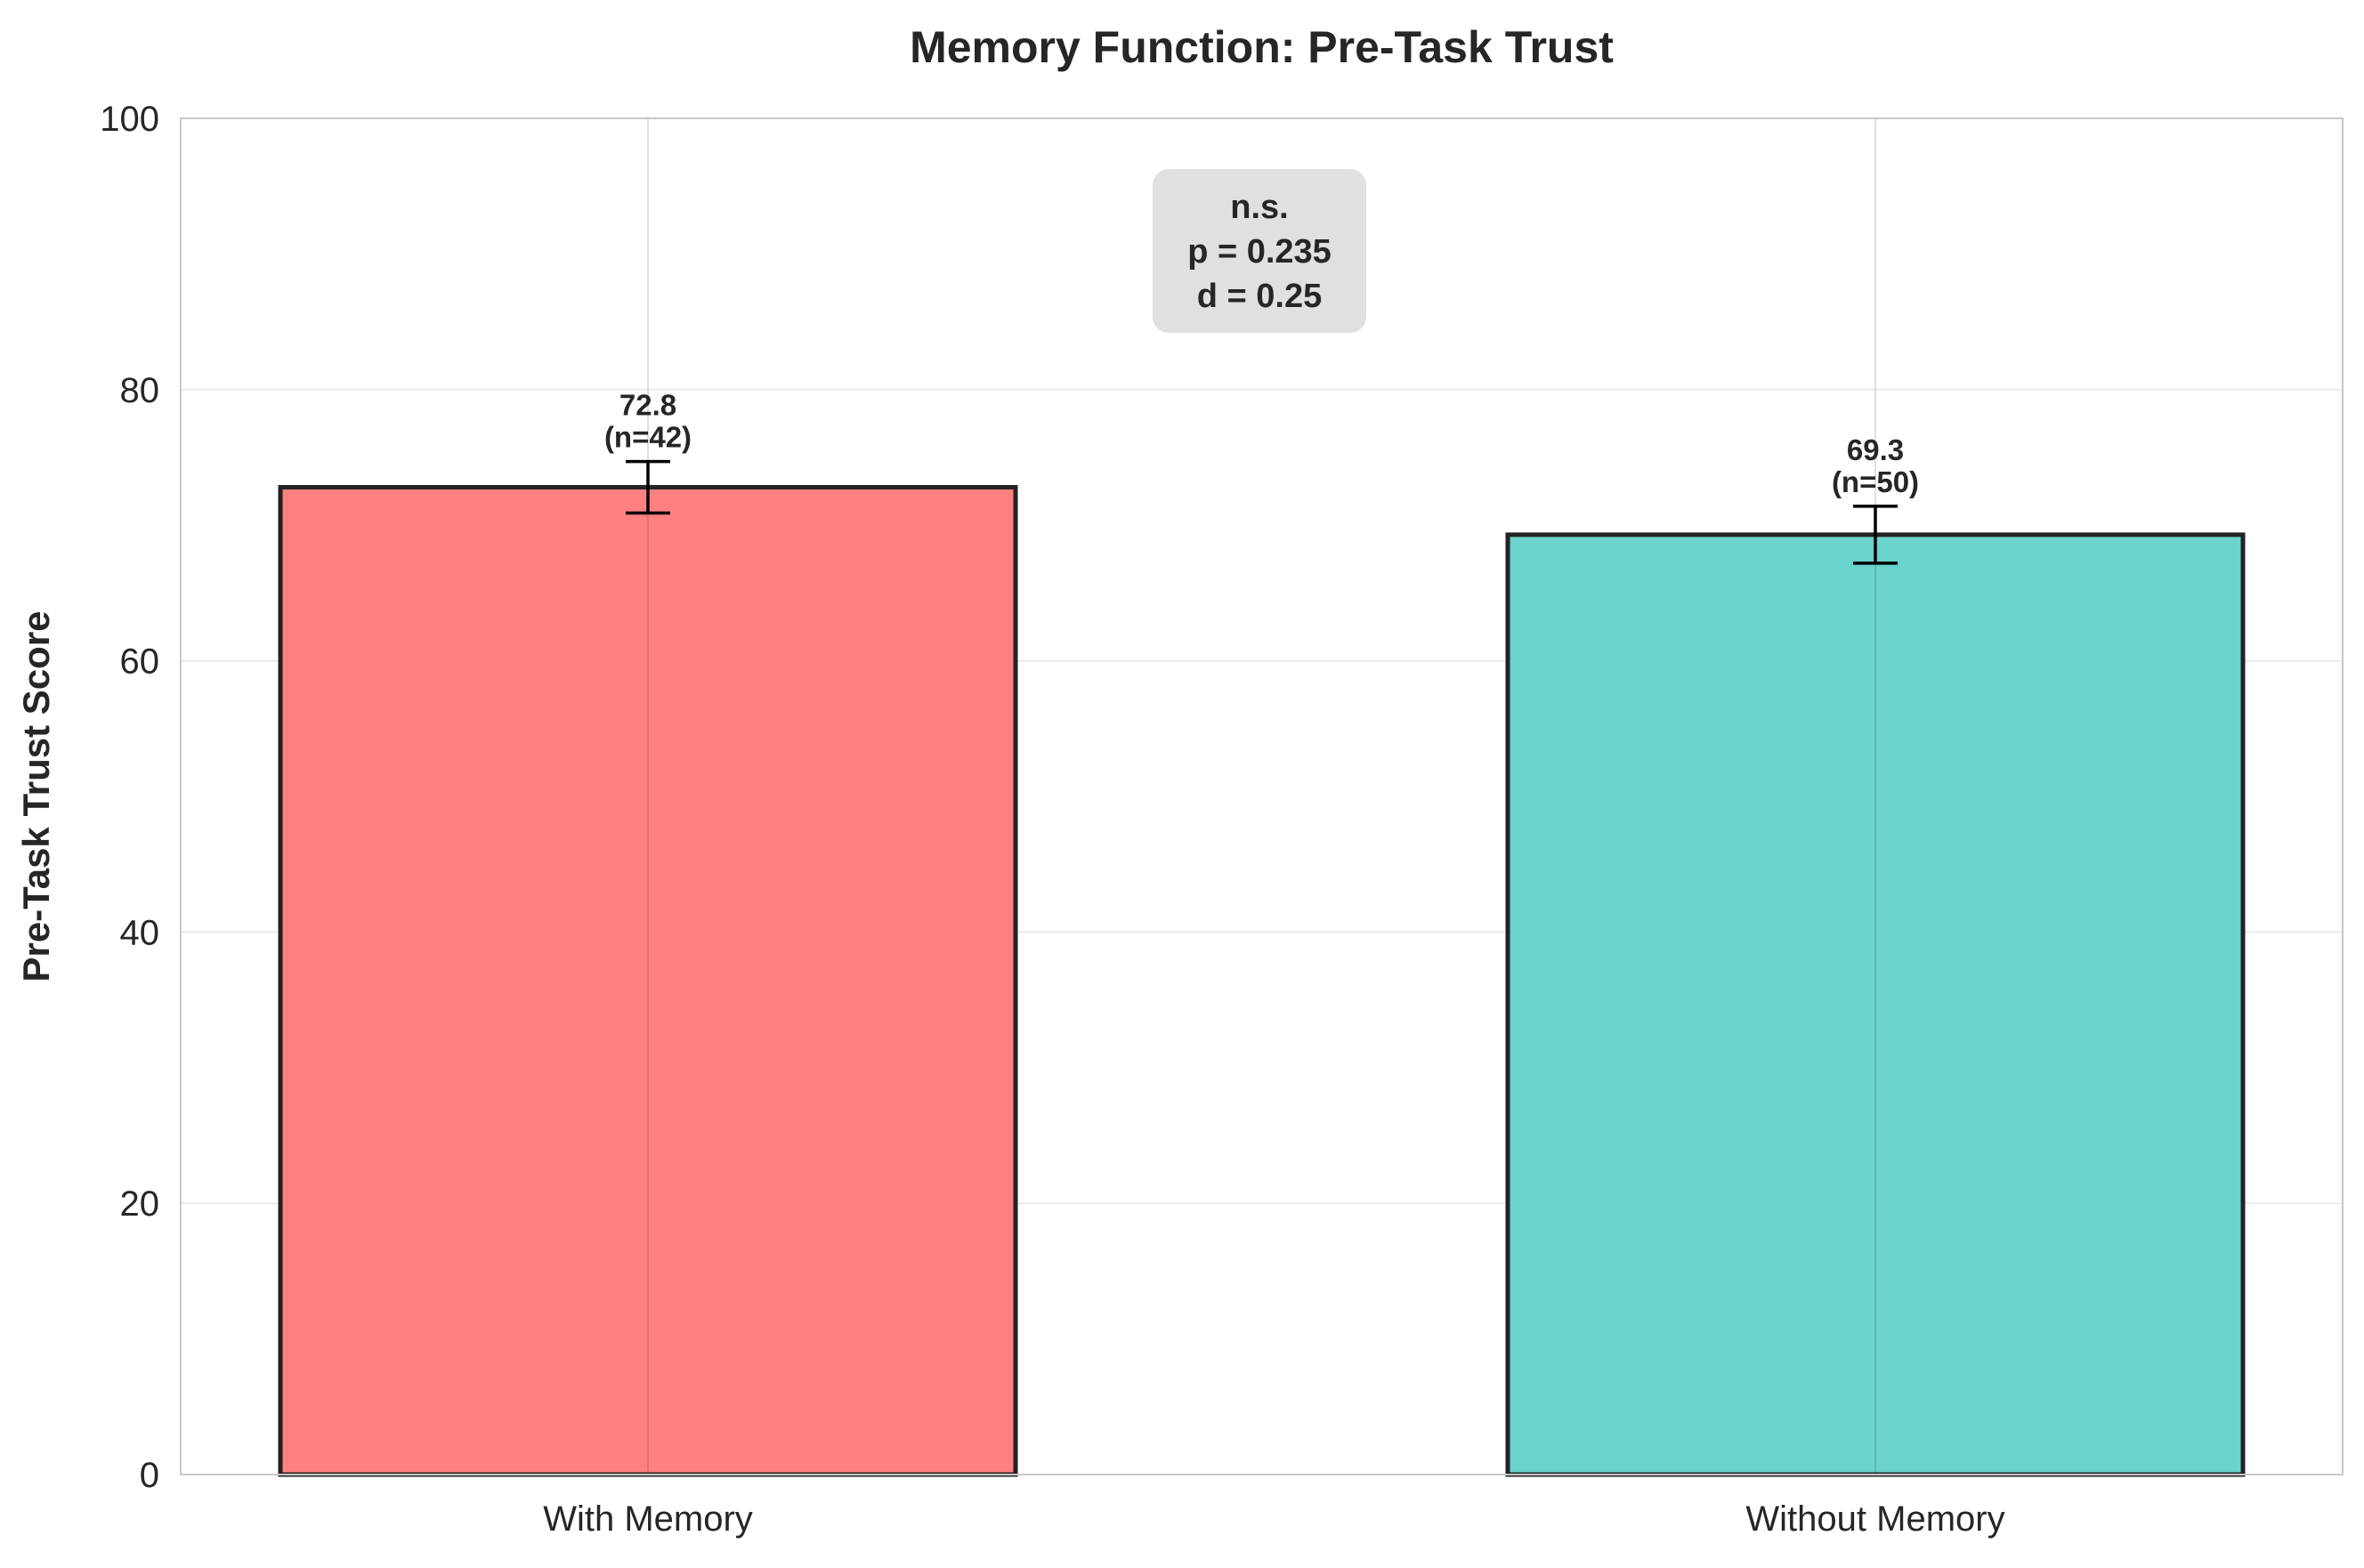 The height and width of the screenshot is (1568, 2364). I want to click on x-tick-label: With Memory, so click(648, 1519).